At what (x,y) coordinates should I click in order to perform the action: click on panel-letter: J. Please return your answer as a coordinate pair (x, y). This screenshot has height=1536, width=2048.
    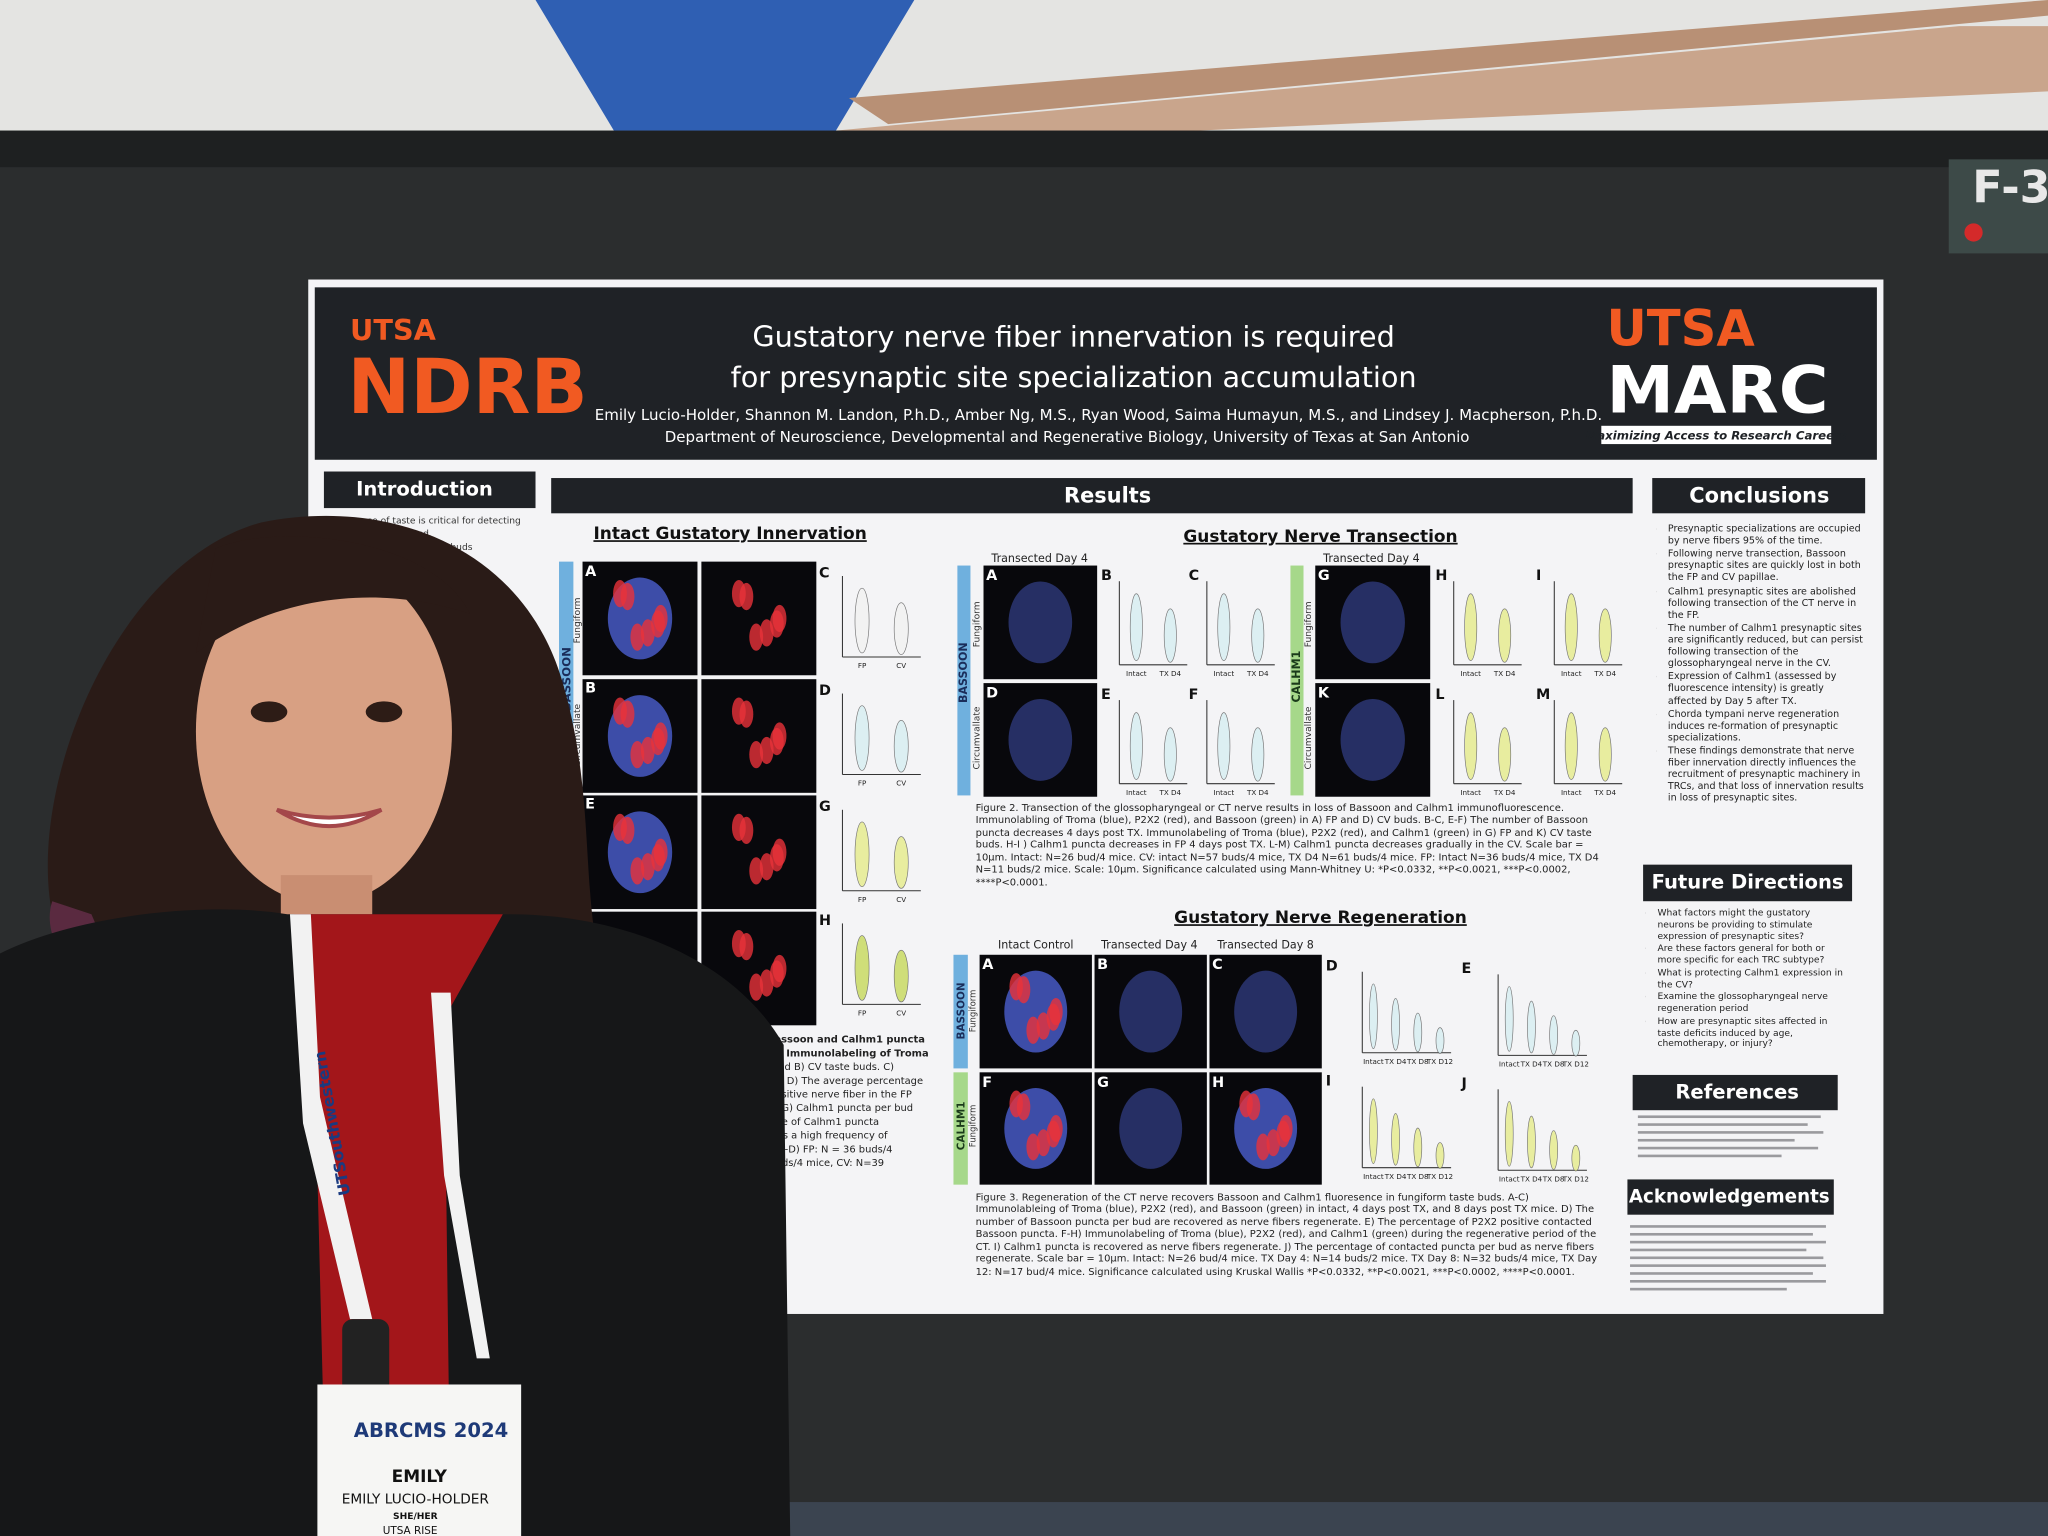
    Looking at the image, I should click on (1464, 1084).